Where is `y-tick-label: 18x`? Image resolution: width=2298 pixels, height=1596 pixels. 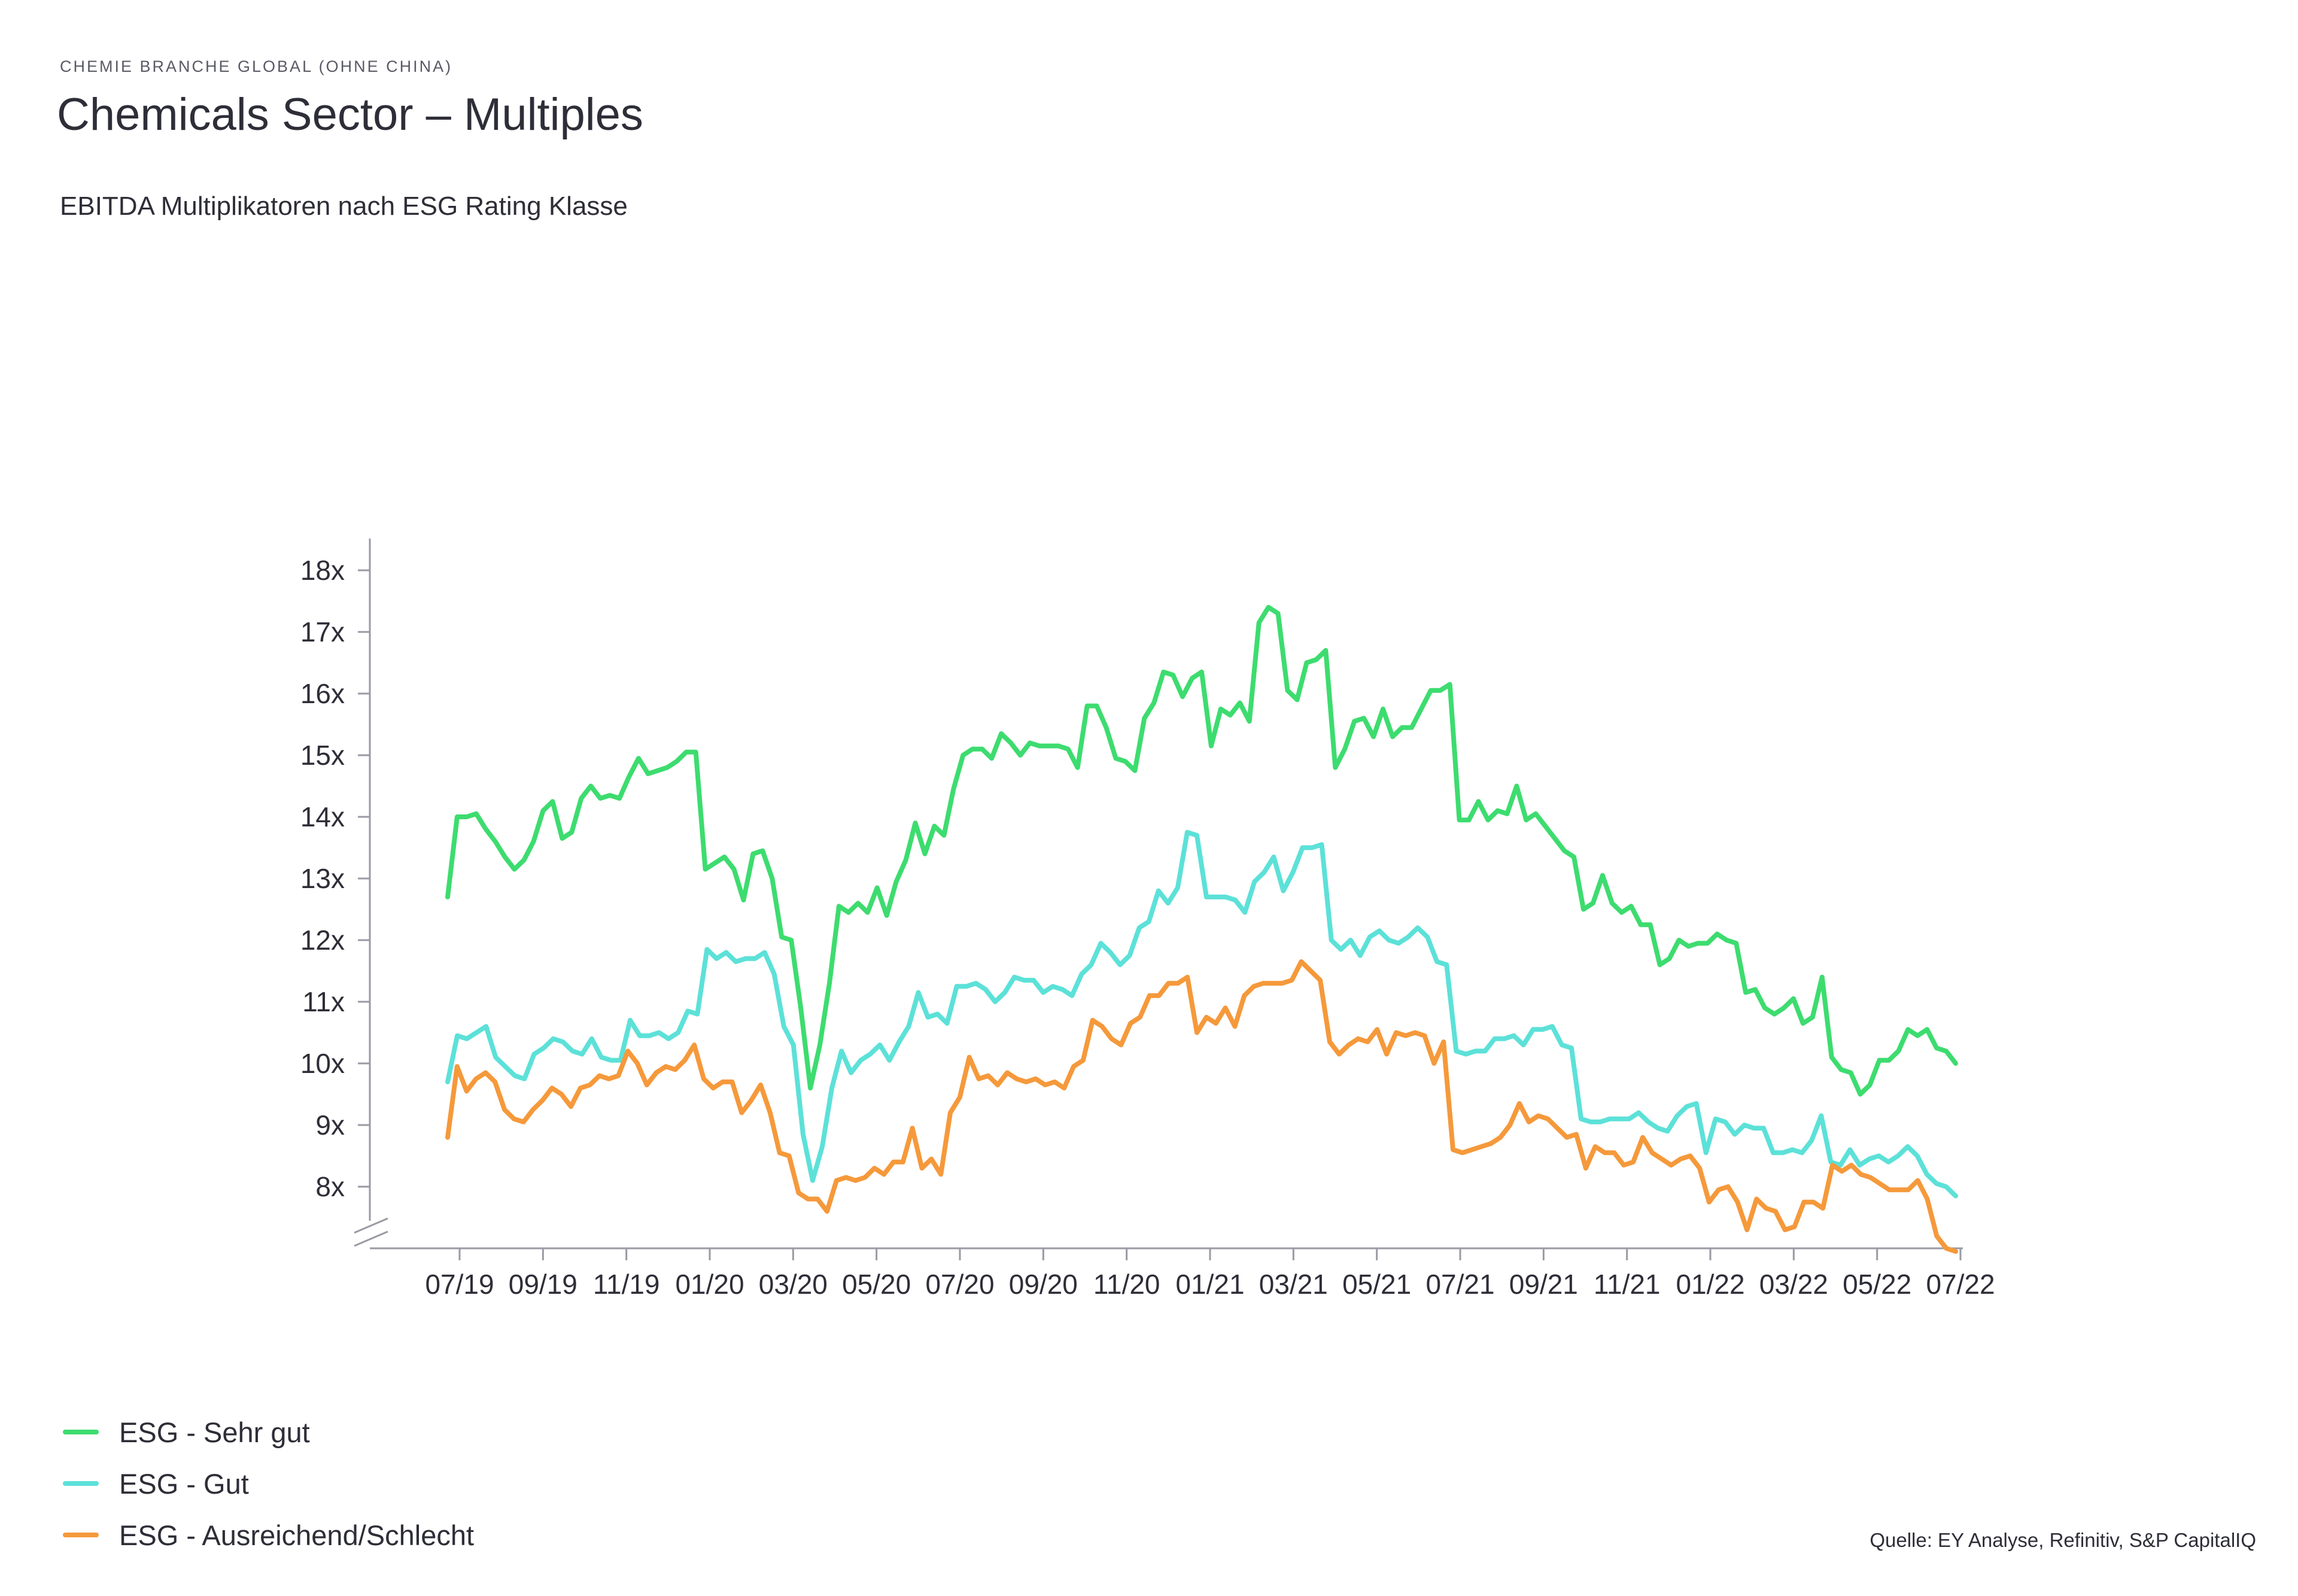
y-tick-label: 18x is located at coordinates (322, 570).